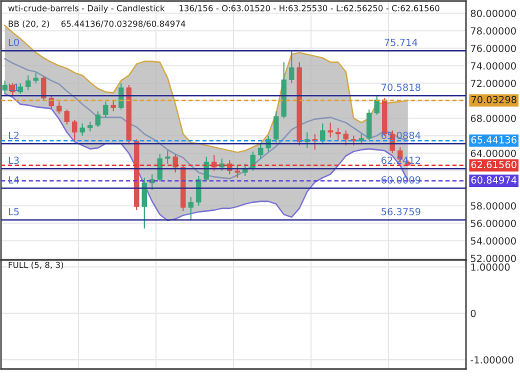 This screenshot has height=390, width=520. What do you see at coordinates (310, 8) in the screenshot?
I see `chart-subtitle: 136/156 - O:63.01520 - H:63.25530 - L:62.56250 - C:62.61560` at bounding box center [310, 8].